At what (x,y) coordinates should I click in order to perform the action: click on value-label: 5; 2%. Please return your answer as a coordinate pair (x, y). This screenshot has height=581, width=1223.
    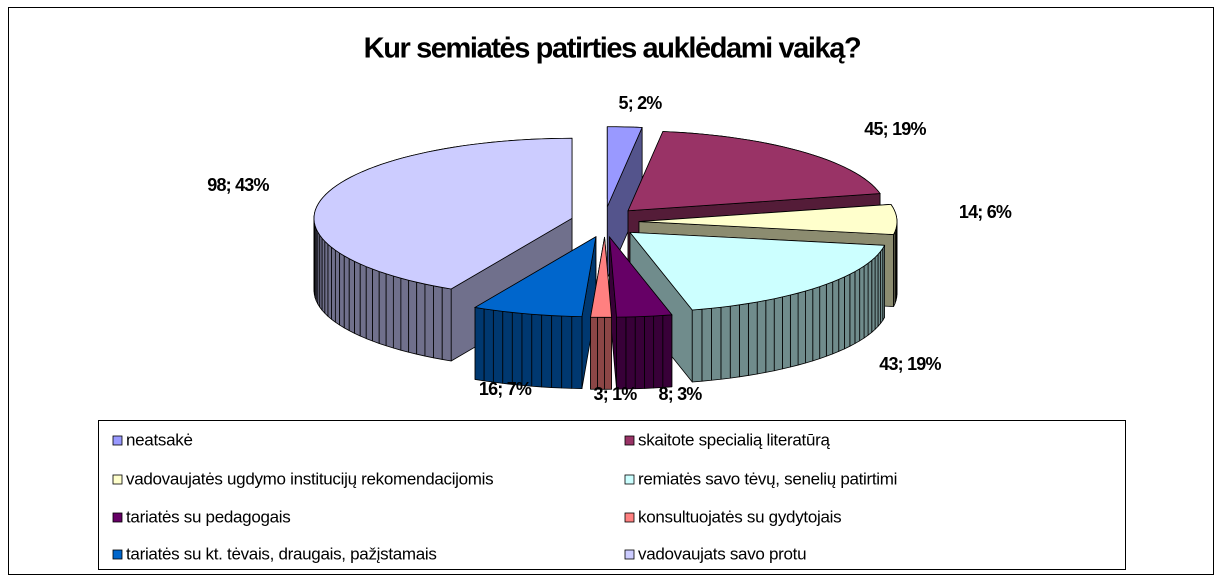
    Looking at the image, I should click on (640, 103).